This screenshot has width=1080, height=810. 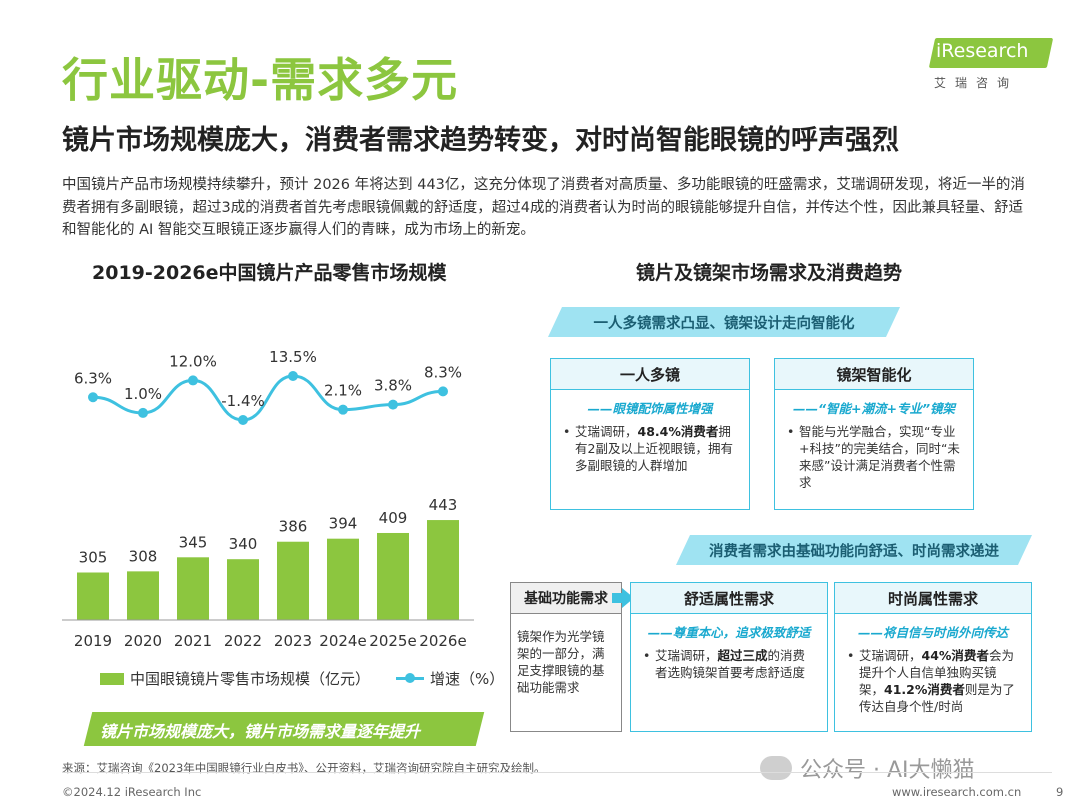 I want to click on text-part: 的消费者选购镜架首要考虑舒适度, so click(x=730, y=664).